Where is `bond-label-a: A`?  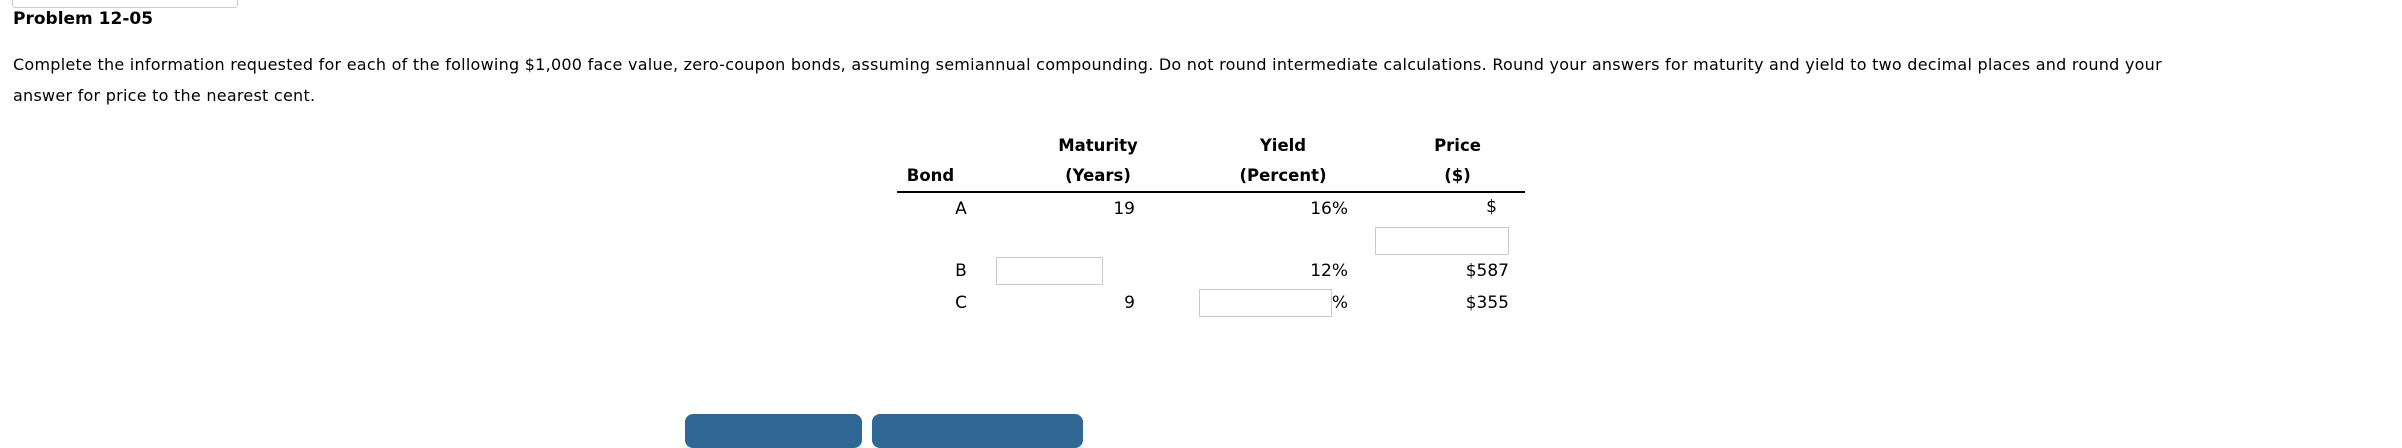
bond-label-a: A is located at coordinates (961, 209).